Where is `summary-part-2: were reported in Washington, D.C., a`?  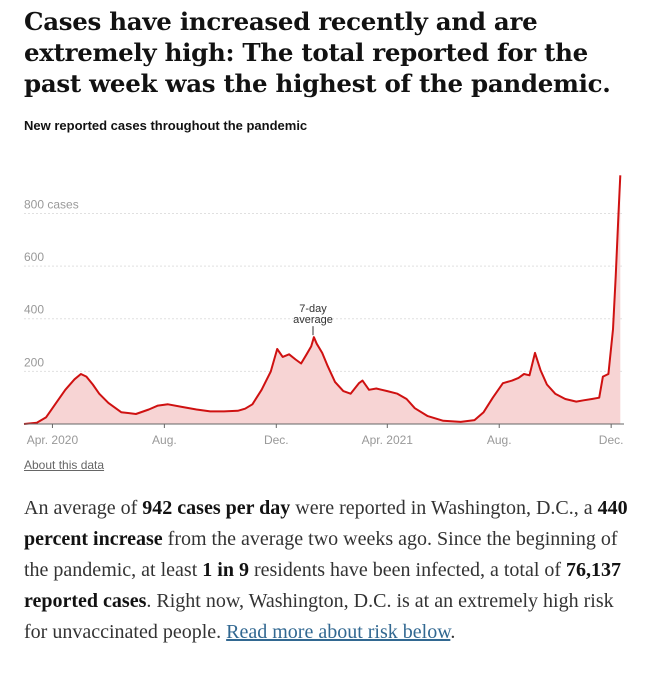
summary-part-2: were reported in Washington, D.C., a is located at coordinates (444, 508).